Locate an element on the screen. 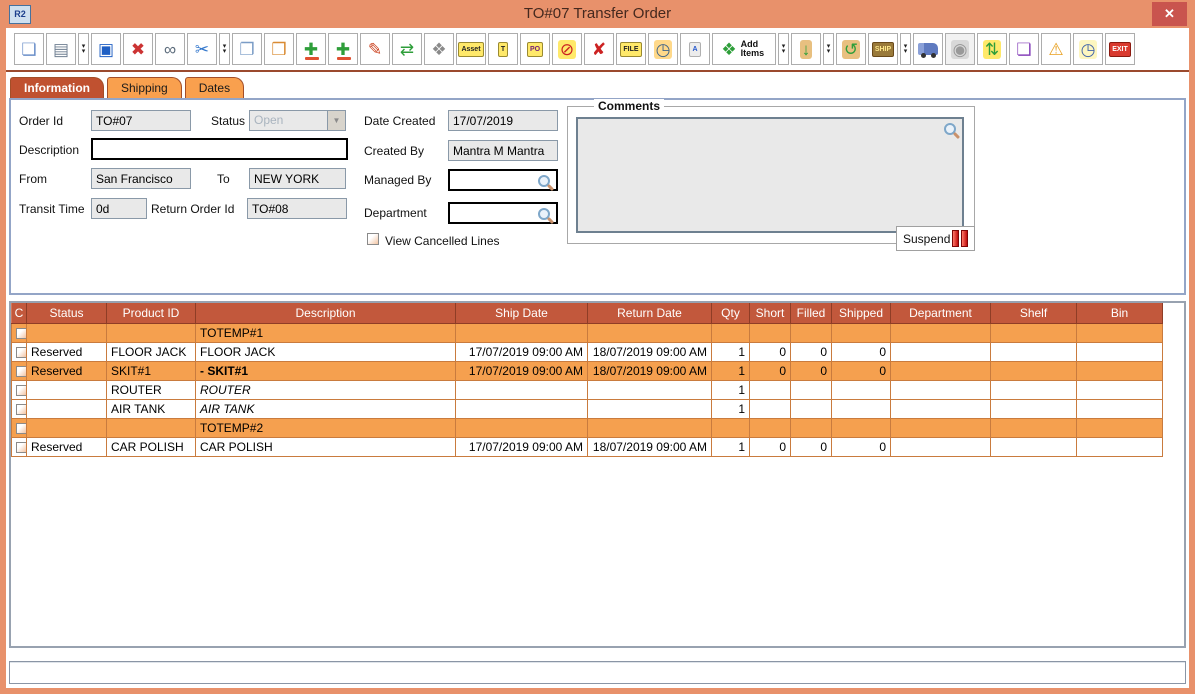 The height and width of the screenshot is (694, 1195). column-header-bin: Bin is located at coordinates (1119, 313).